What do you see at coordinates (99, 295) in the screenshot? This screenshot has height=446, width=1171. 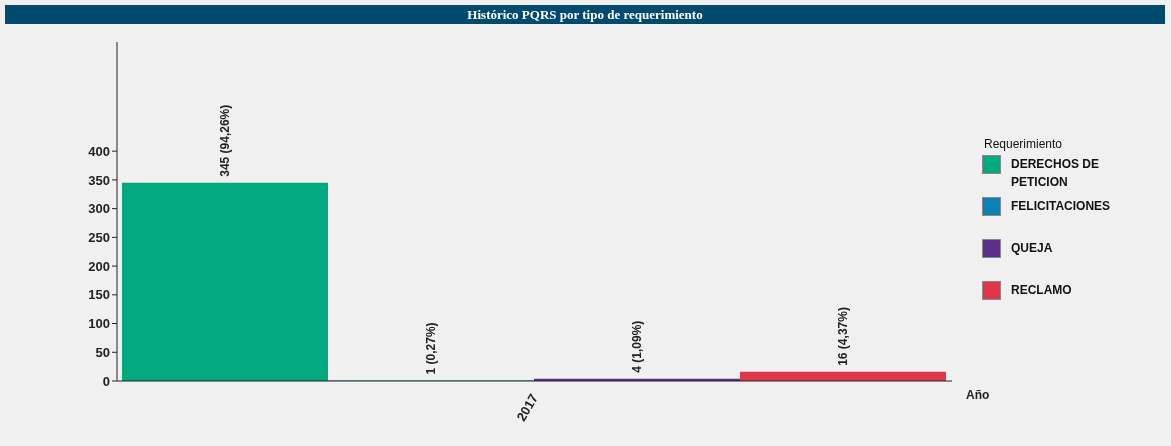 I see `y-tick-label: 150` at bounding box center [99, 295].